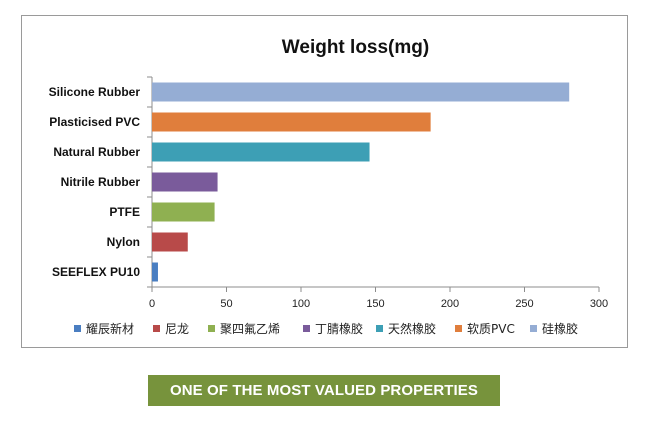 Image resolution: width=651 pixels, height=426 pixels. I want to click on legend-label: 硅橡胶, so click(560, 328).